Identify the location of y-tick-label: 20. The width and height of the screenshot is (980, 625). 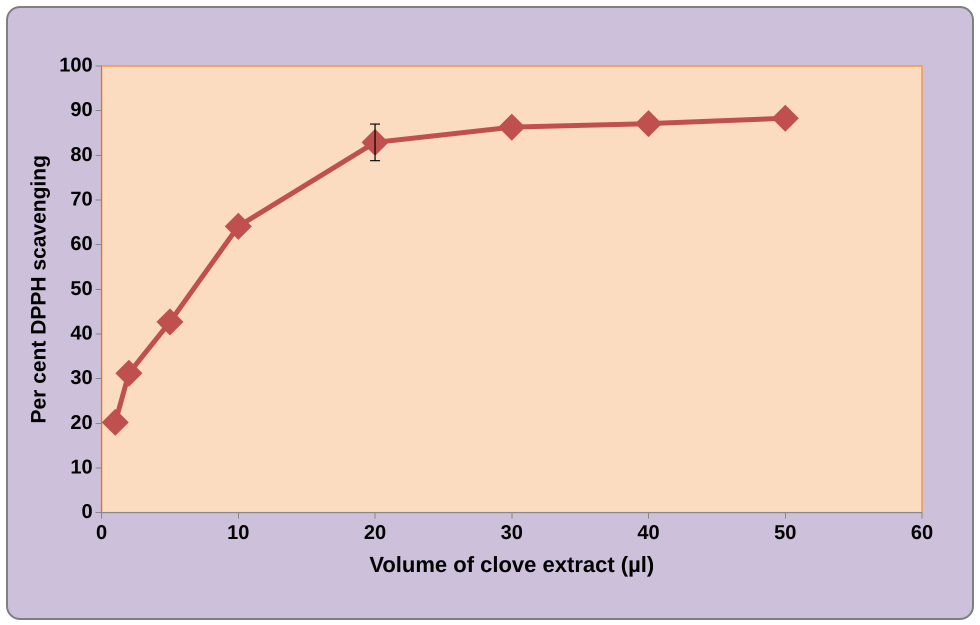
(81, 423).